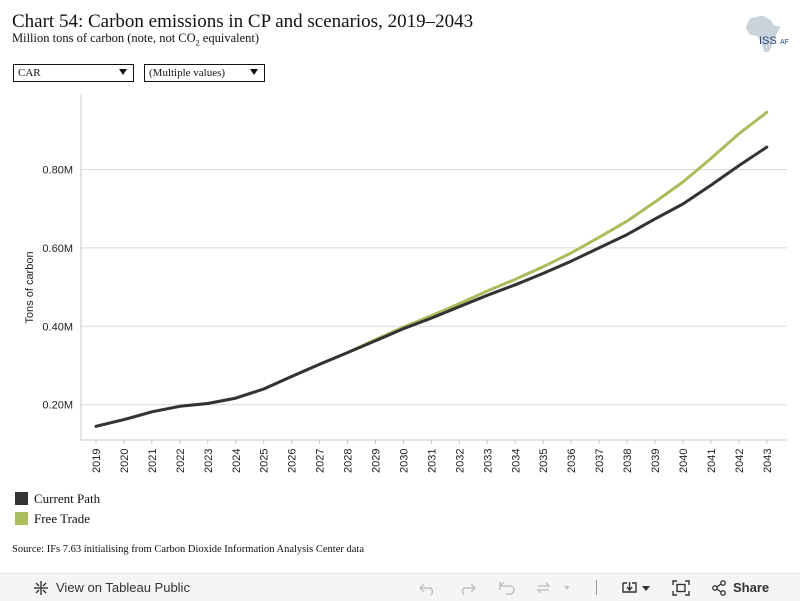 The width and height of the screenshot is (800, 601). Describe the element at coordinates (97, 461) in the screenshot. I see `x-tick-label: 2019` at that location.